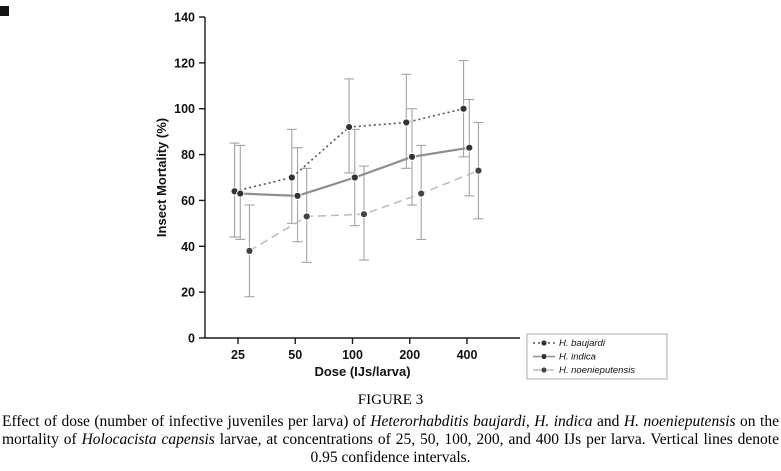 Image resolution: width=781 pixels, height=471 pixels. What do you see at coordinates (188, 293) in the screenshot?
I see `y-tick-label: 20` at bounding box center [188, 293].